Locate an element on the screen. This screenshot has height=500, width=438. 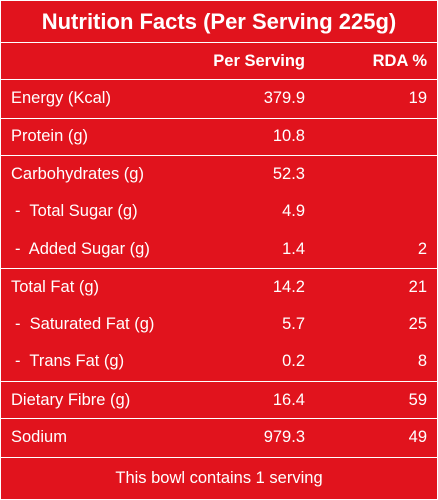
nutrient-row-dietary-fibre: Dietary Fibre (g) 16.4 59 is located at coordinates (219, 399).